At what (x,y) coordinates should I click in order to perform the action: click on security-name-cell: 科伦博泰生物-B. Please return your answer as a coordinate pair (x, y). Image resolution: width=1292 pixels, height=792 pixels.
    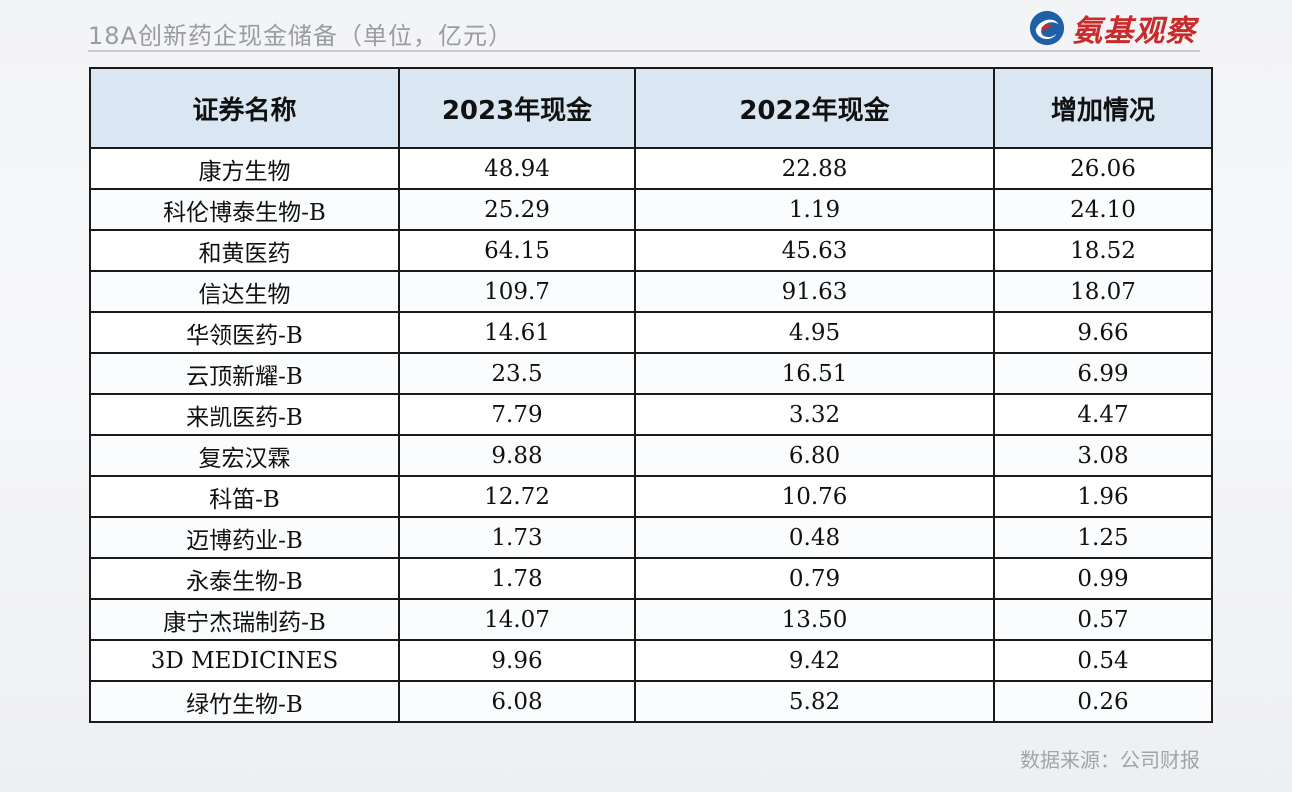
    Looking at the image, I should click on (244, 209).